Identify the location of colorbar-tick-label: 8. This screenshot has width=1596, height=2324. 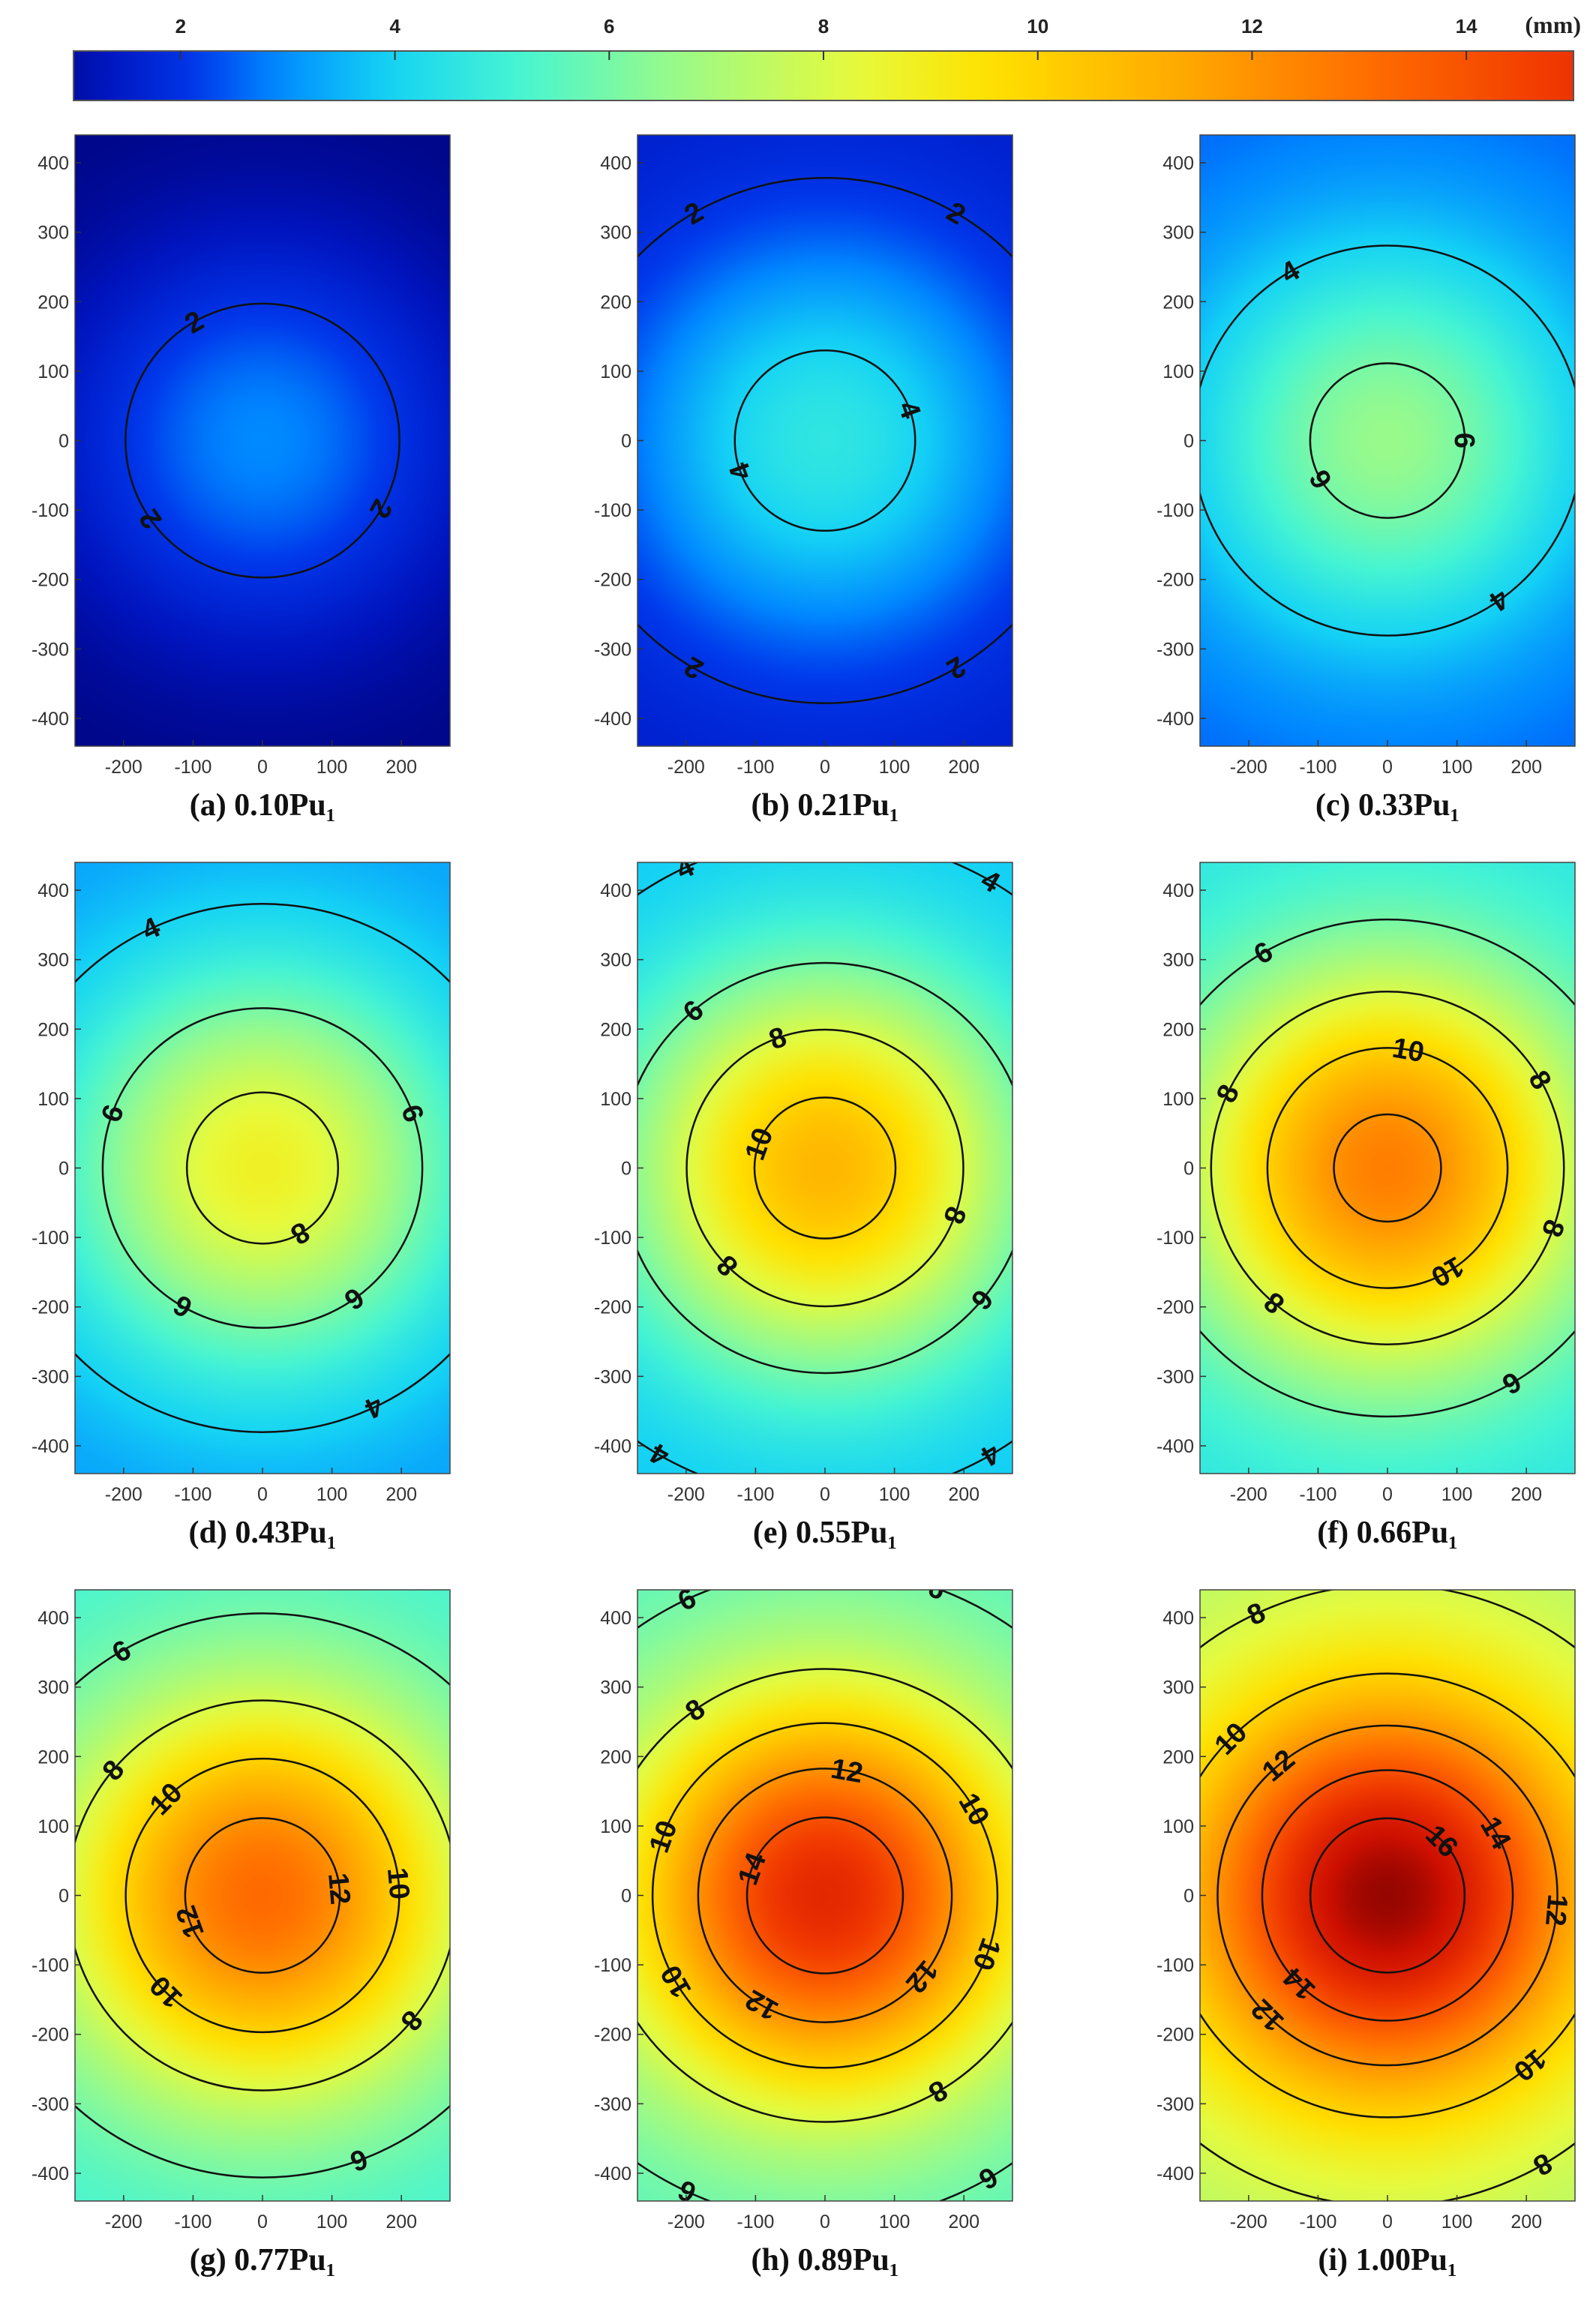
(823, 26).